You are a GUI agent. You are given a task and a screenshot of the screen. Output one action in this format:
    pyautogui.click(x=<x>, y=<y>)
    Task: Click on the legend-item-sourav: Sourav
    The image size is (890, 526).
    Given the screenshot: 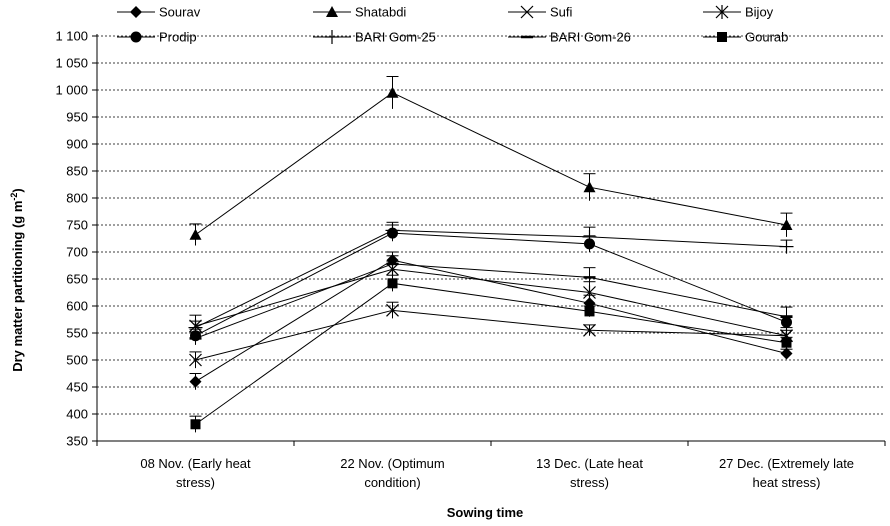 What is the action you would take?
    pyautogui.click(x=159, y=12)
    